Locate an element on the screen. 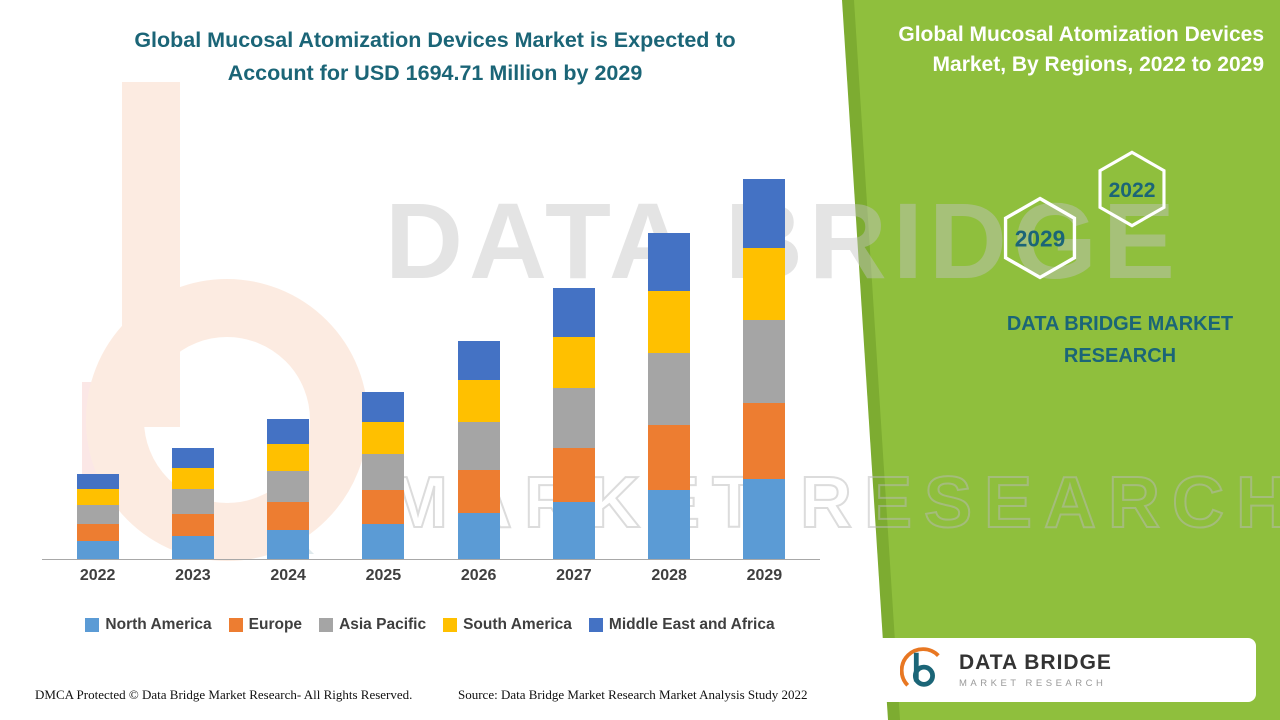  legend-label: Asia Pacific is located at coordinates (383, 624).